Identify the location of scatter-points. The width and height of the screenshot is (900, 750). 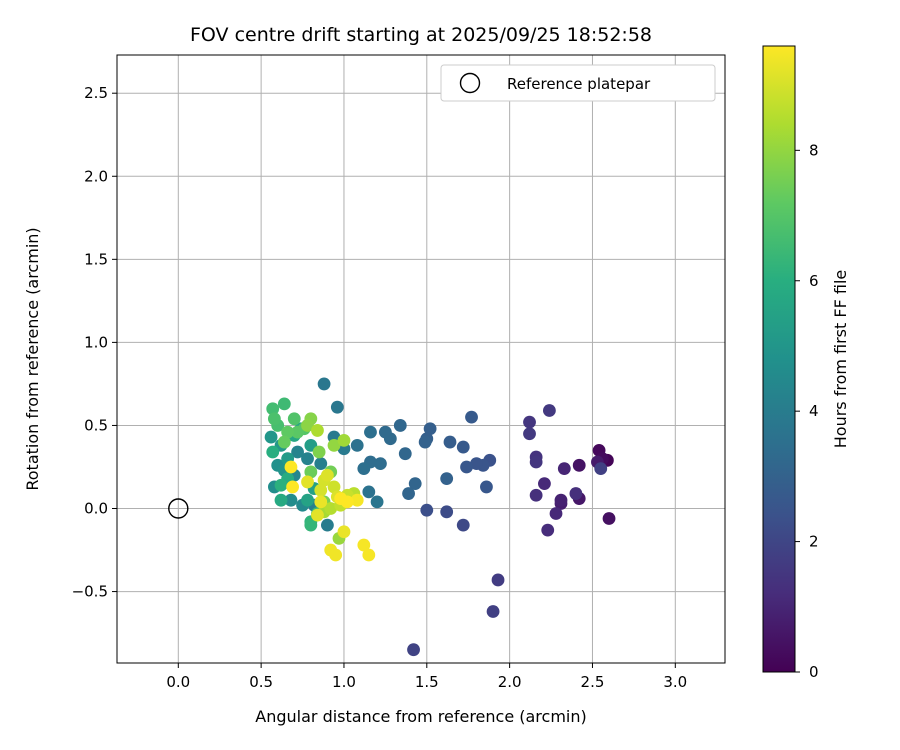
(440, 517).